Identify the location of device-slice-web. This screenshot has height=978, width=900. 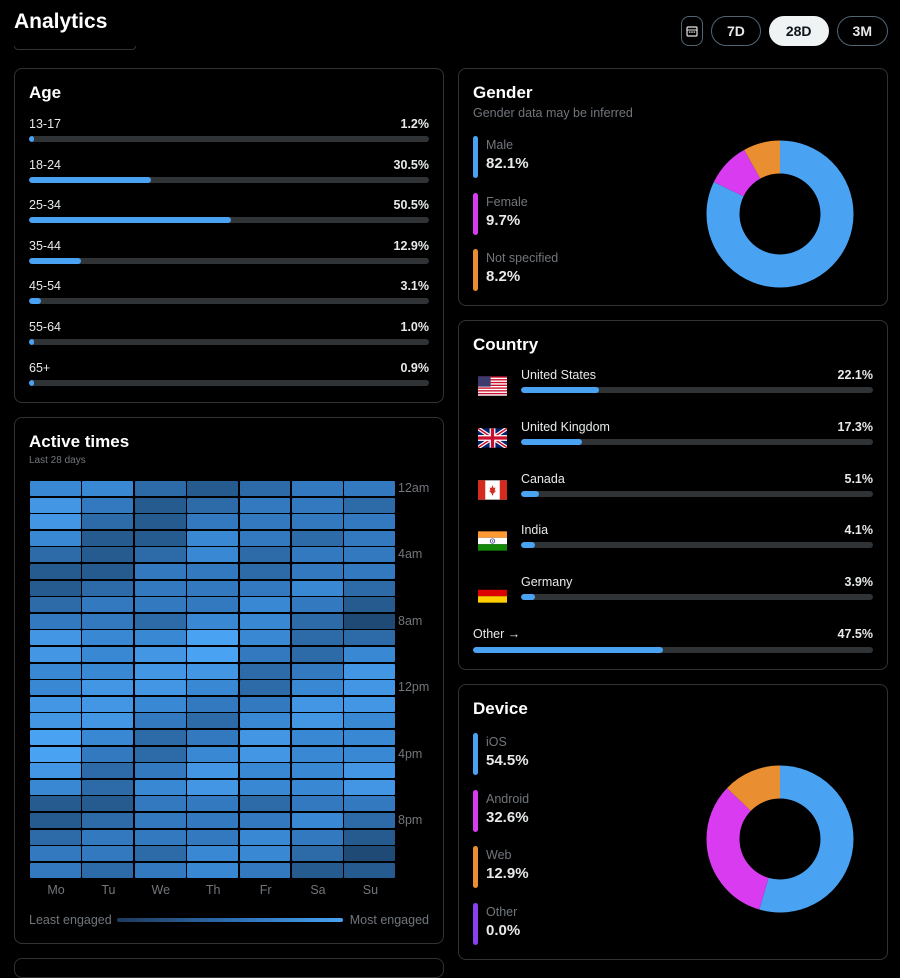
(780, 839).